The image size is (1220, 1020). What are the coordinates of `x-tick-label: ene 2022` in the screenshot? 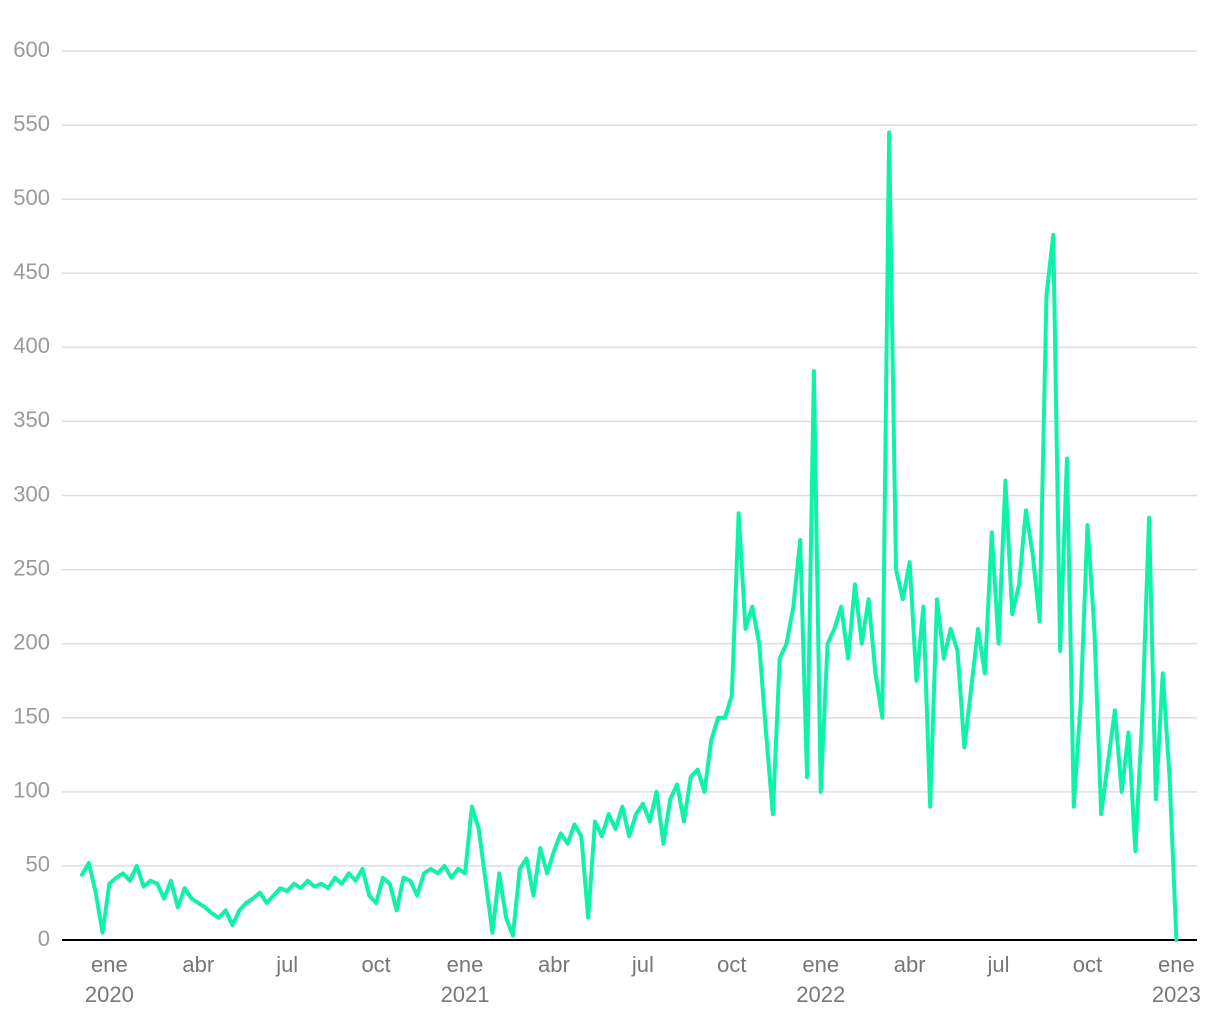 It's located at (820, 979).